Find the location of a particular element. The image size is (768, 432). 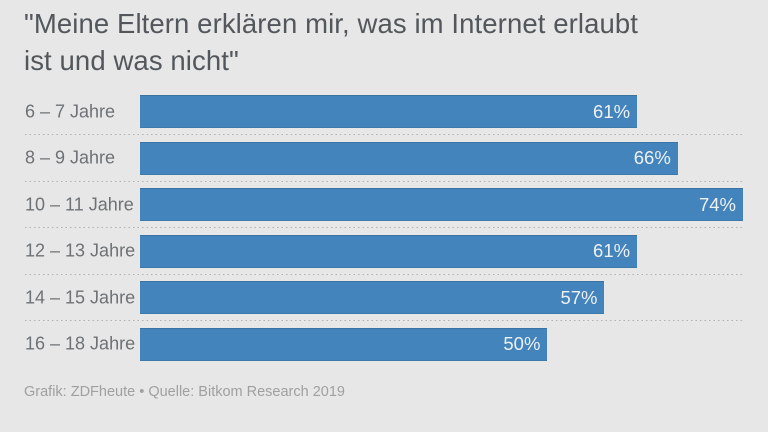

chart-title-line-2: ist und was nicht" is located at coordinates (131, 60).